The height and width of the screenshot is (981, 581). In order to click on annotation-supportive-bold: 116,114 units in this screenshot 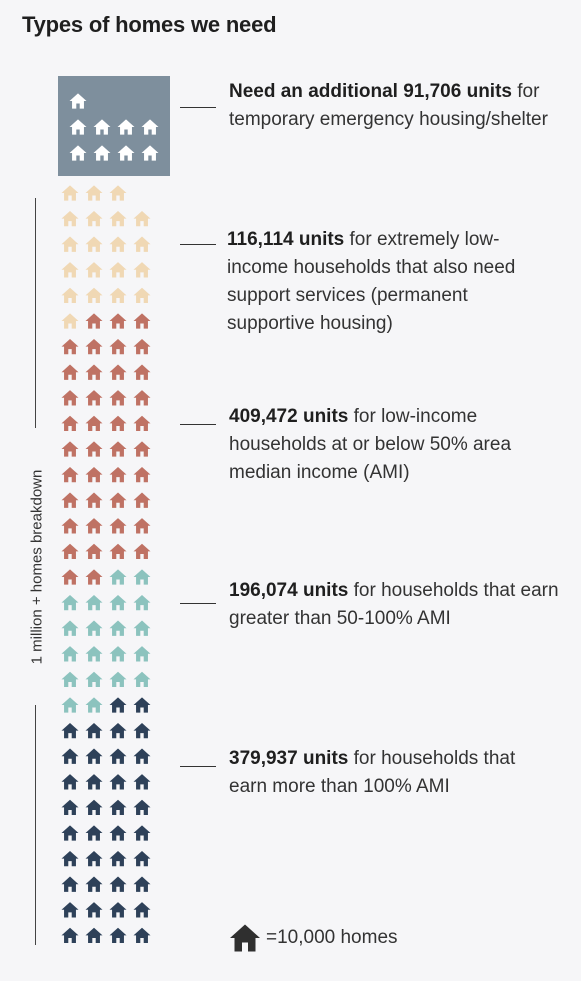, I will do `click(286, 239)`.